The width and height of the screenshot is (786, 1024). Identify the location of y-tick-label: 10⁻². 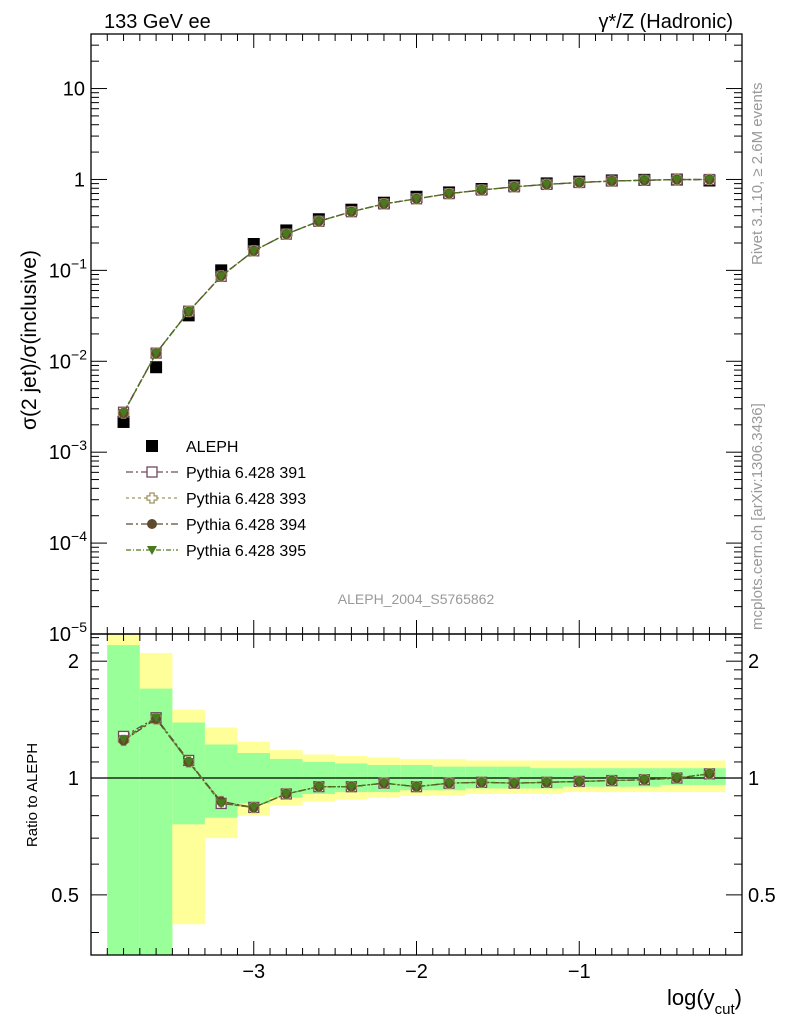
(68, 359).